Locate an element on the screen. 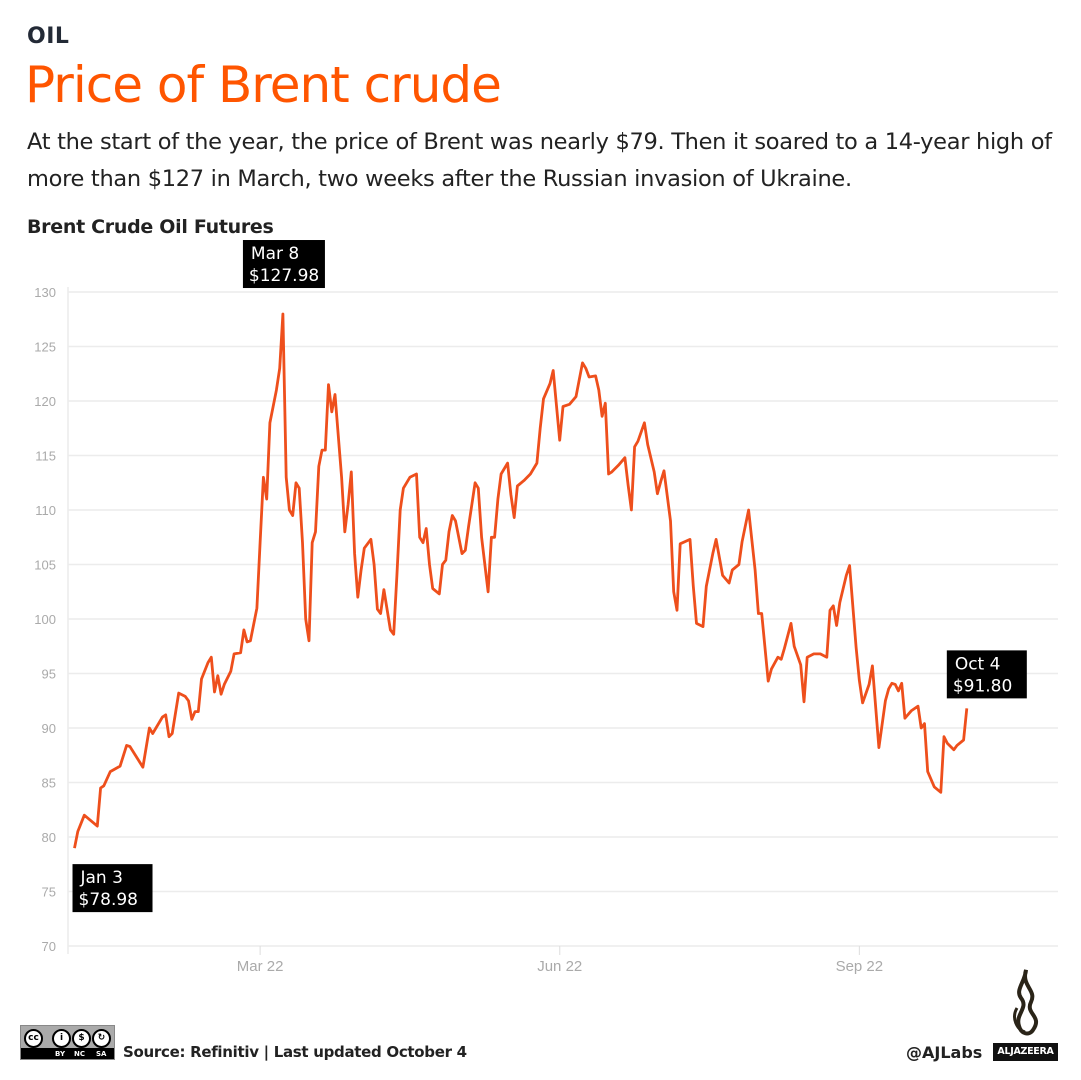  annotation-mar-8: Mar 8$127.98 is located at coordinates (283, 264).